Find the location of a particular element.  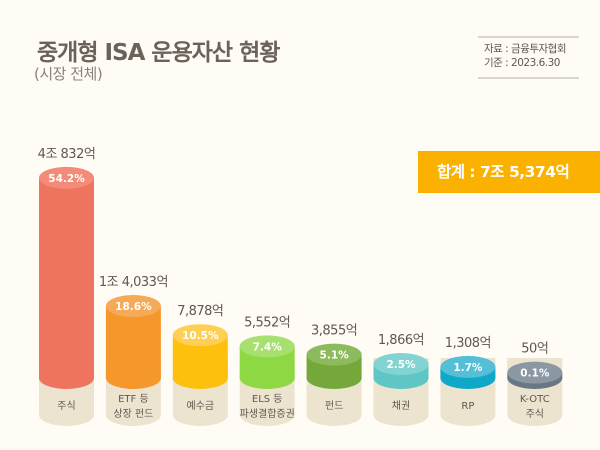

value-label: 1,866억 is located at coordinates (401, 340).